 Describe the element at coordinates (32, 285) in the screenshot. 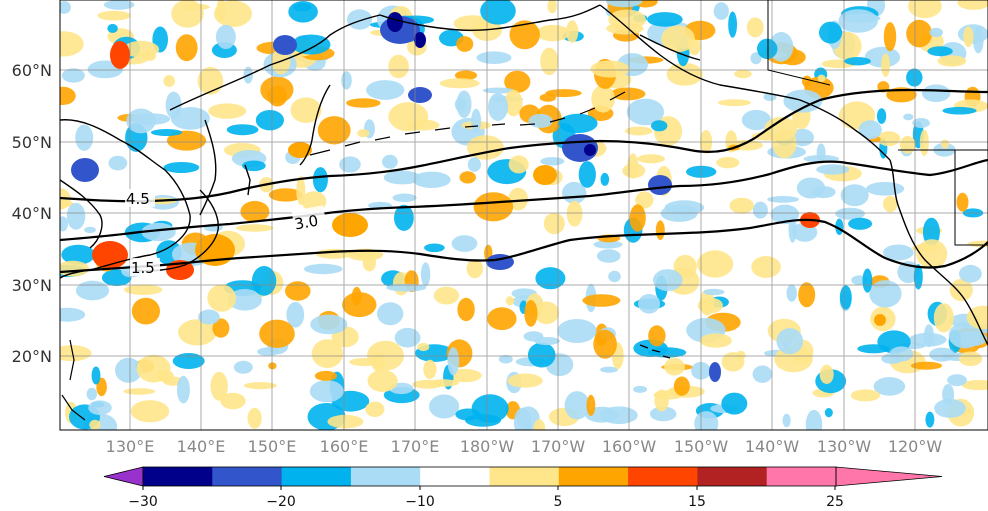

I see `lat-label: 30°N` at that location.